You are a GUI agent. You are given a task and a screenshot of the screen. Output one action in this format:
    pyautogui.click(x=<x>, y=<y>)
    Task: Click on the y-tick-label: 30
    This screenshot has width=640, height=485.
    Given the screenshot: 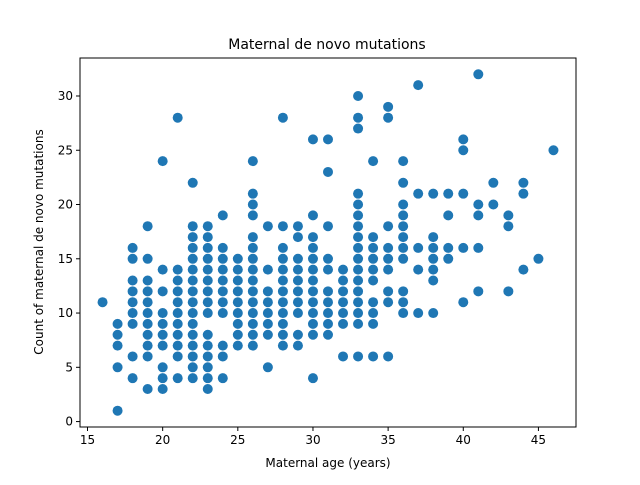 What is the action you would take?
    pyautogui.click(x=65, y=96)
    